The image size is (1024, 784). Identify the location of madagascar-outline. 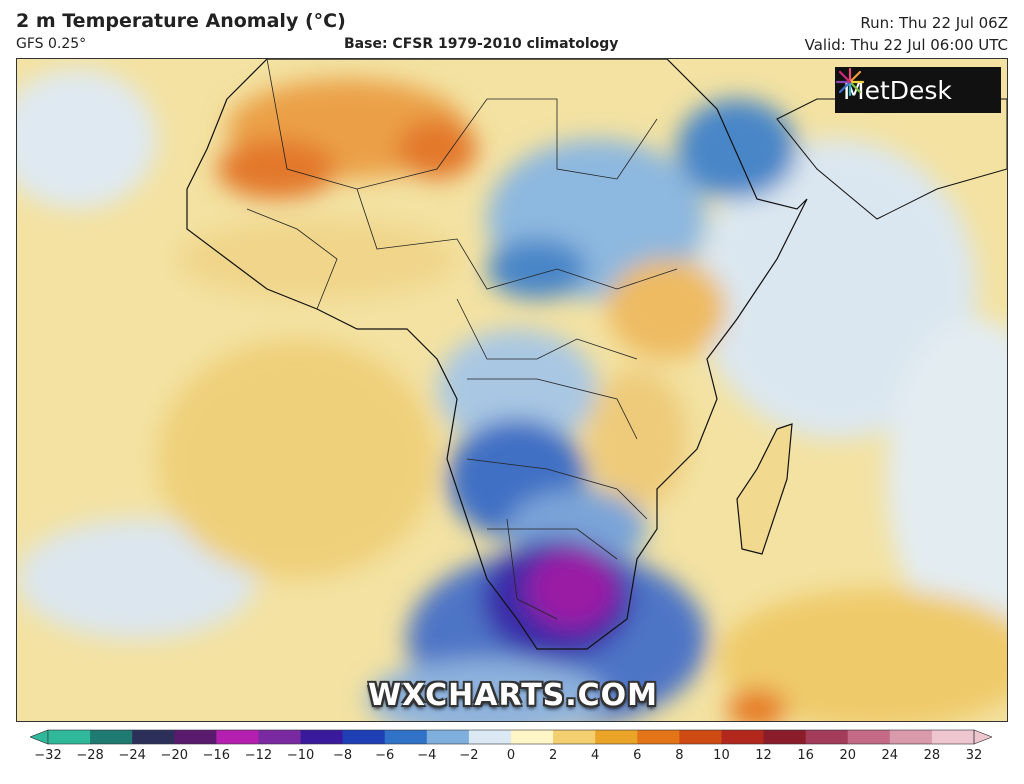
(764, 489).